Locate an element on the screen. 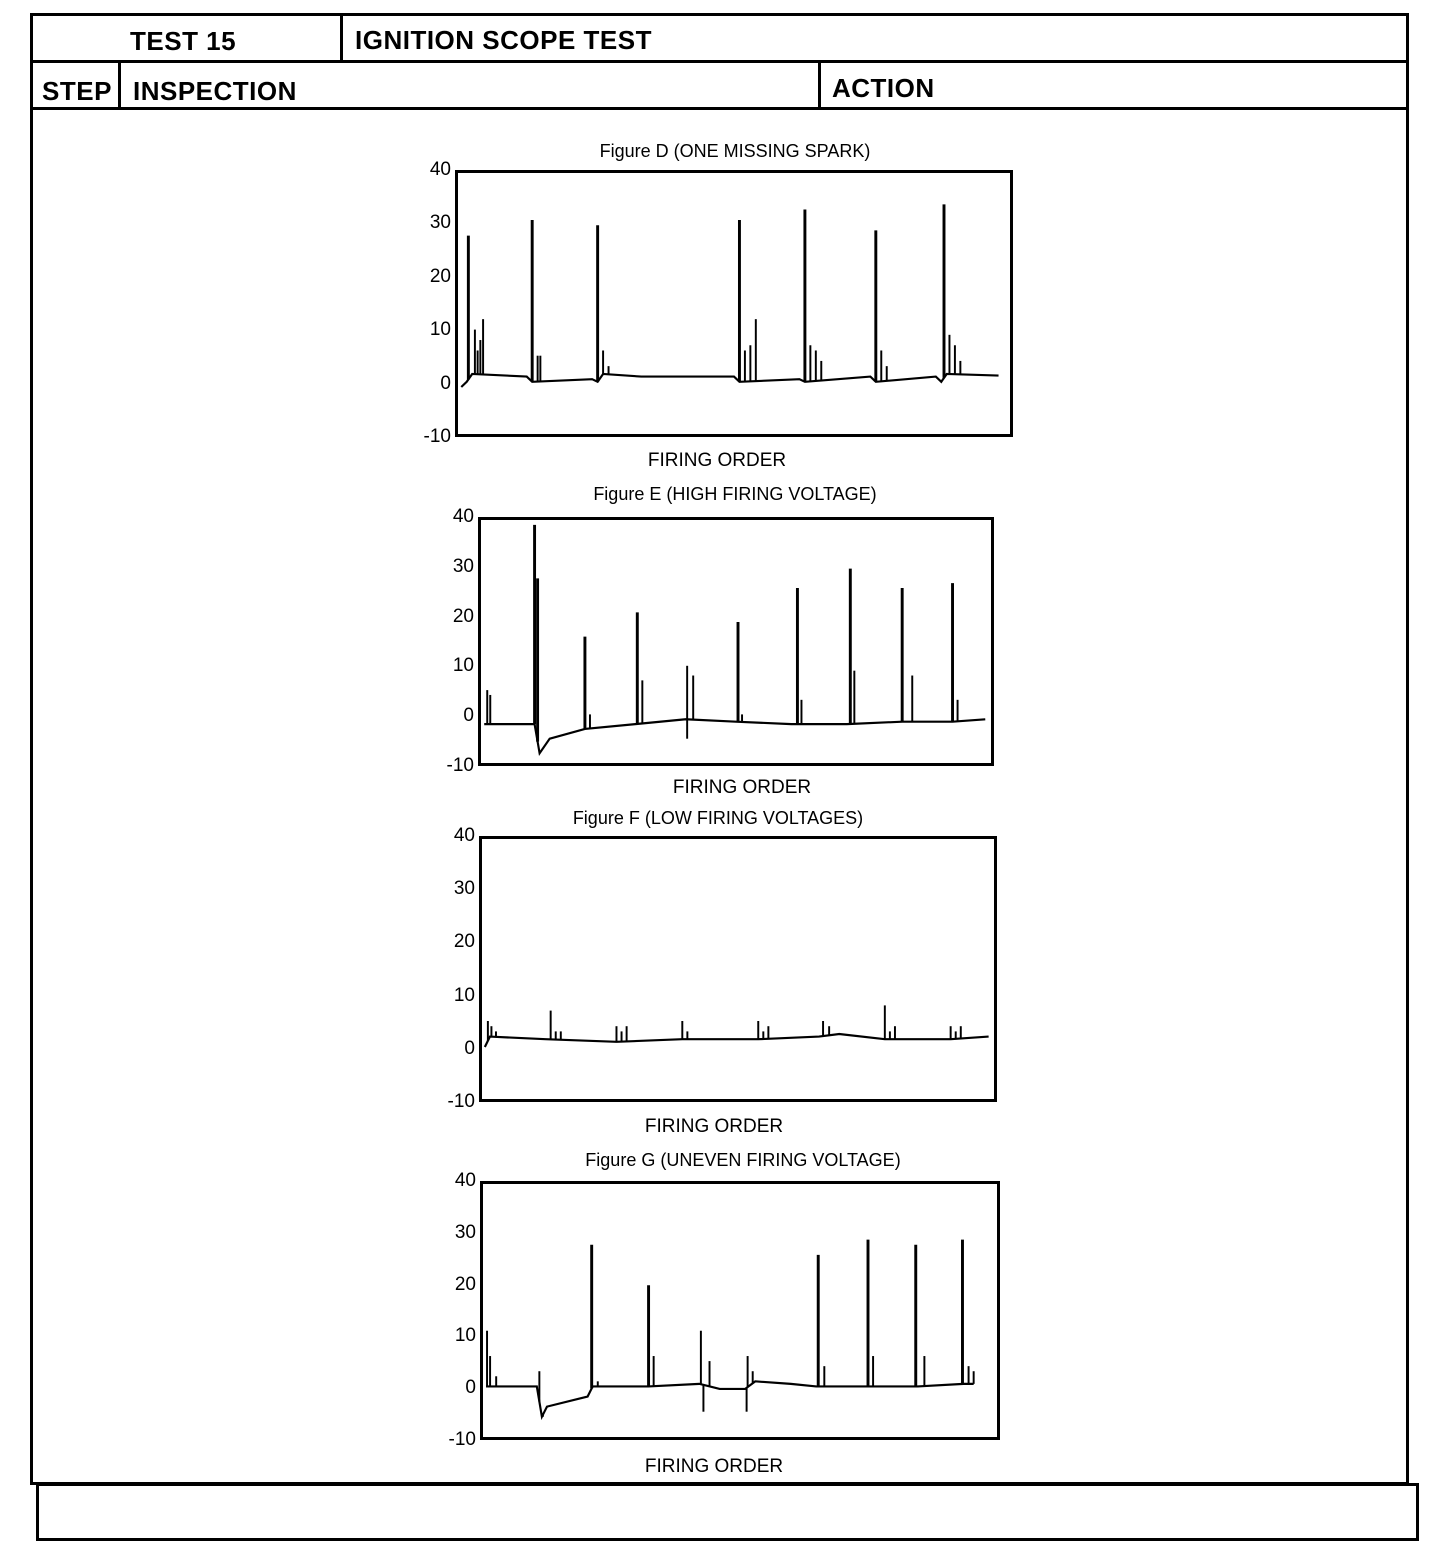  test-divider is located at coordinates (341, 37).